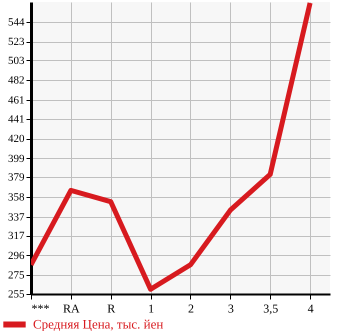 This screenshot has height=335, width=345. Describe the element at coordinates (16, 276) in the screenshot. I see `y-tick-label: 275` at that location.